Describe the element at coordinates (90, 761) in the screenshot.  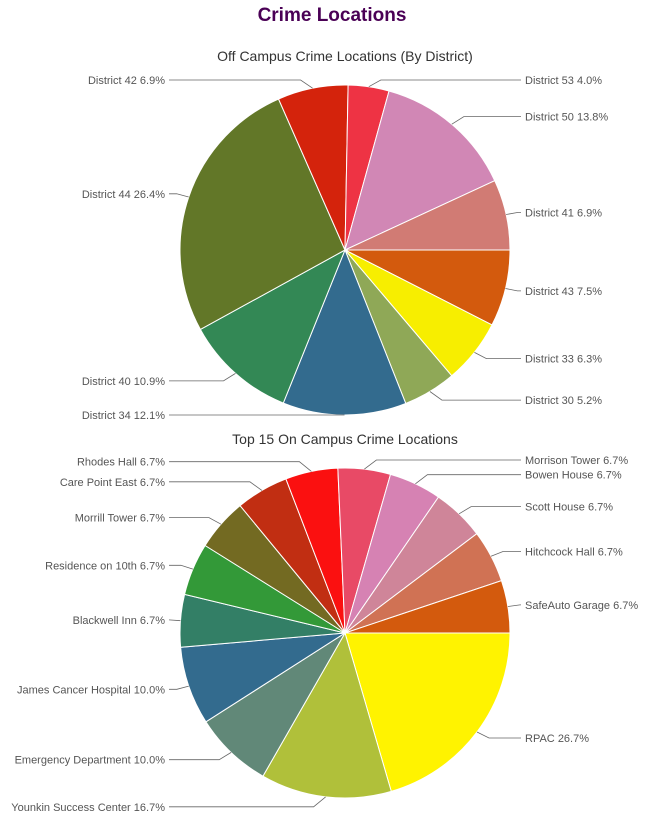
I see `slice-label-emergency-department: Emergency Department 10.0%` at that location.